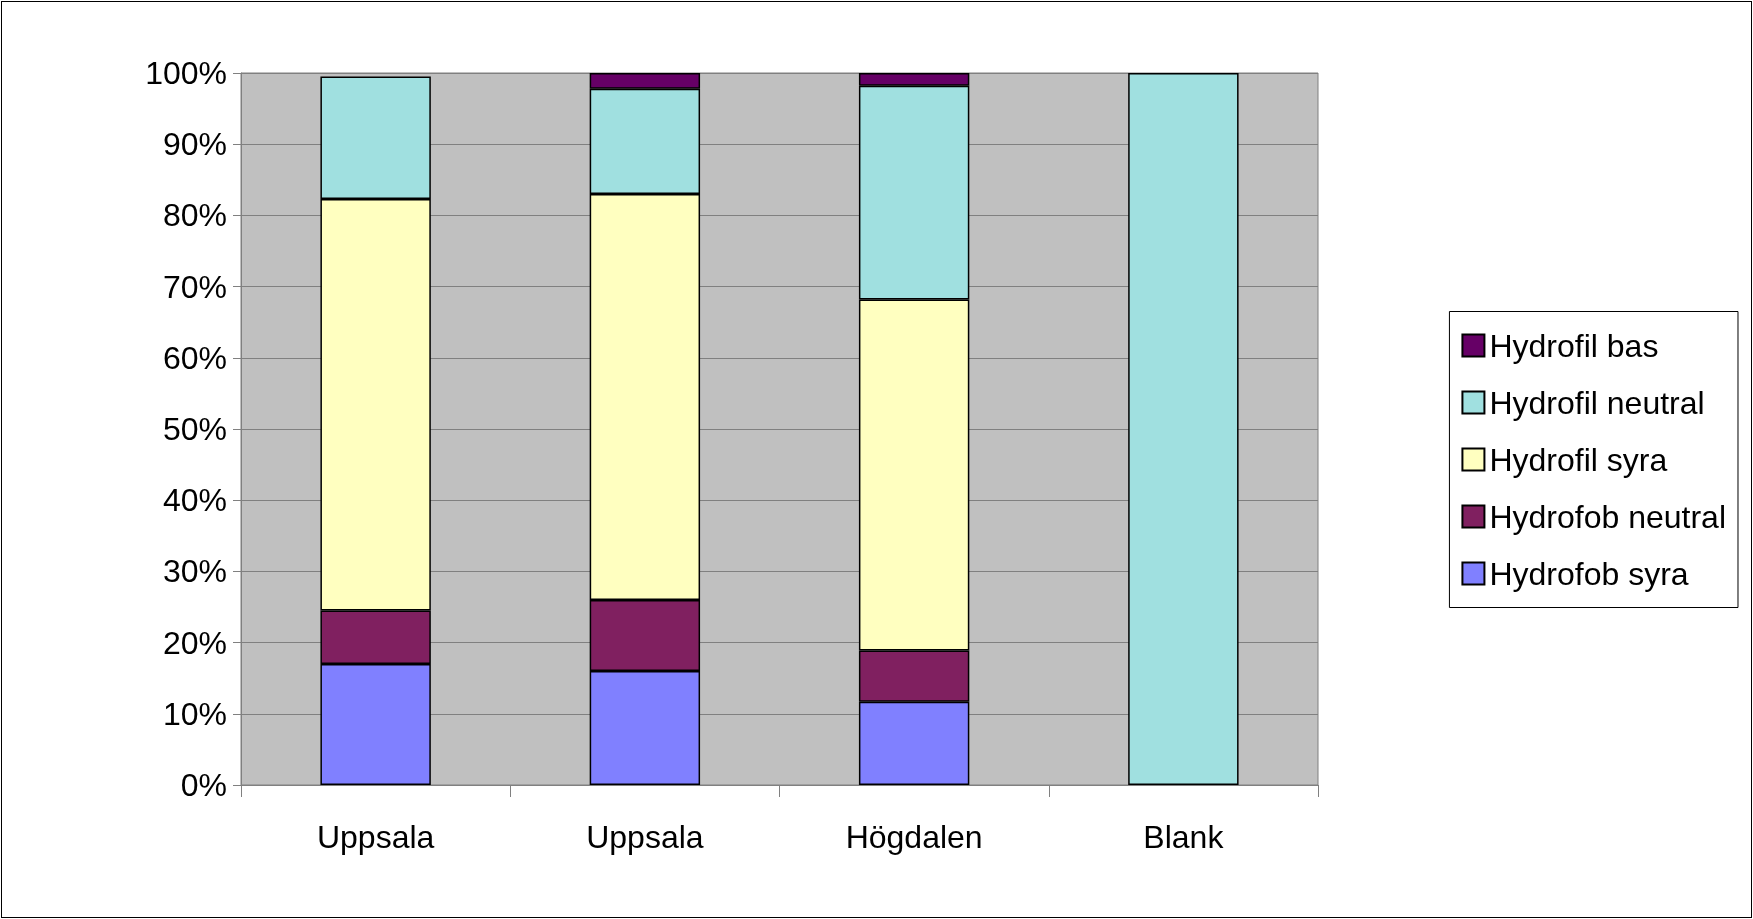  I want to click on y-tick-label: 70%, so click(194, 286).